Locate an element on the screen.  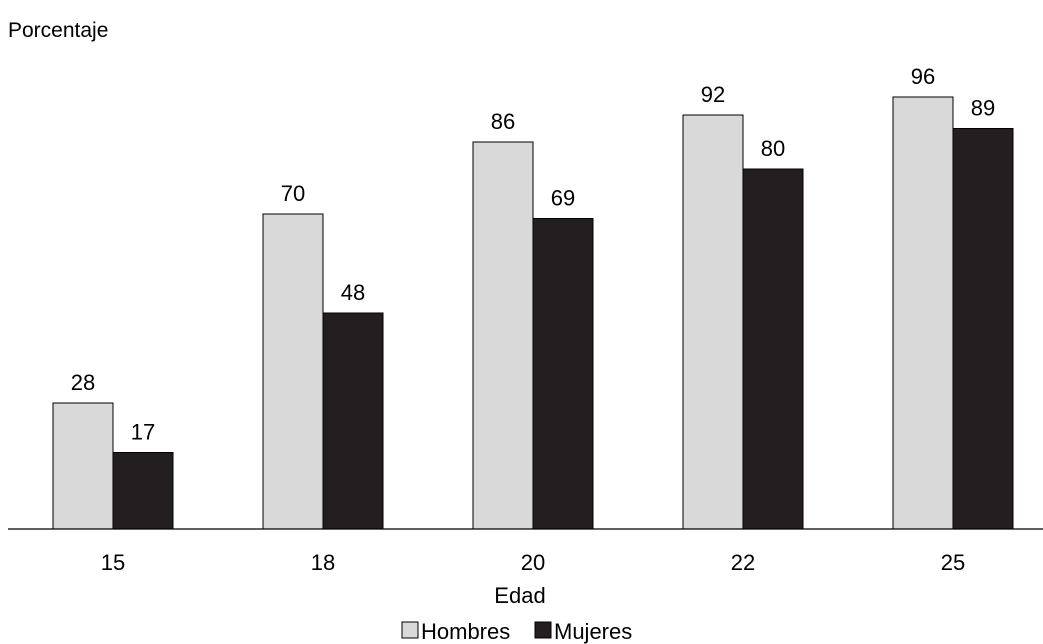
x-tick-label-25: 25 is located at coordinates (953, 562).